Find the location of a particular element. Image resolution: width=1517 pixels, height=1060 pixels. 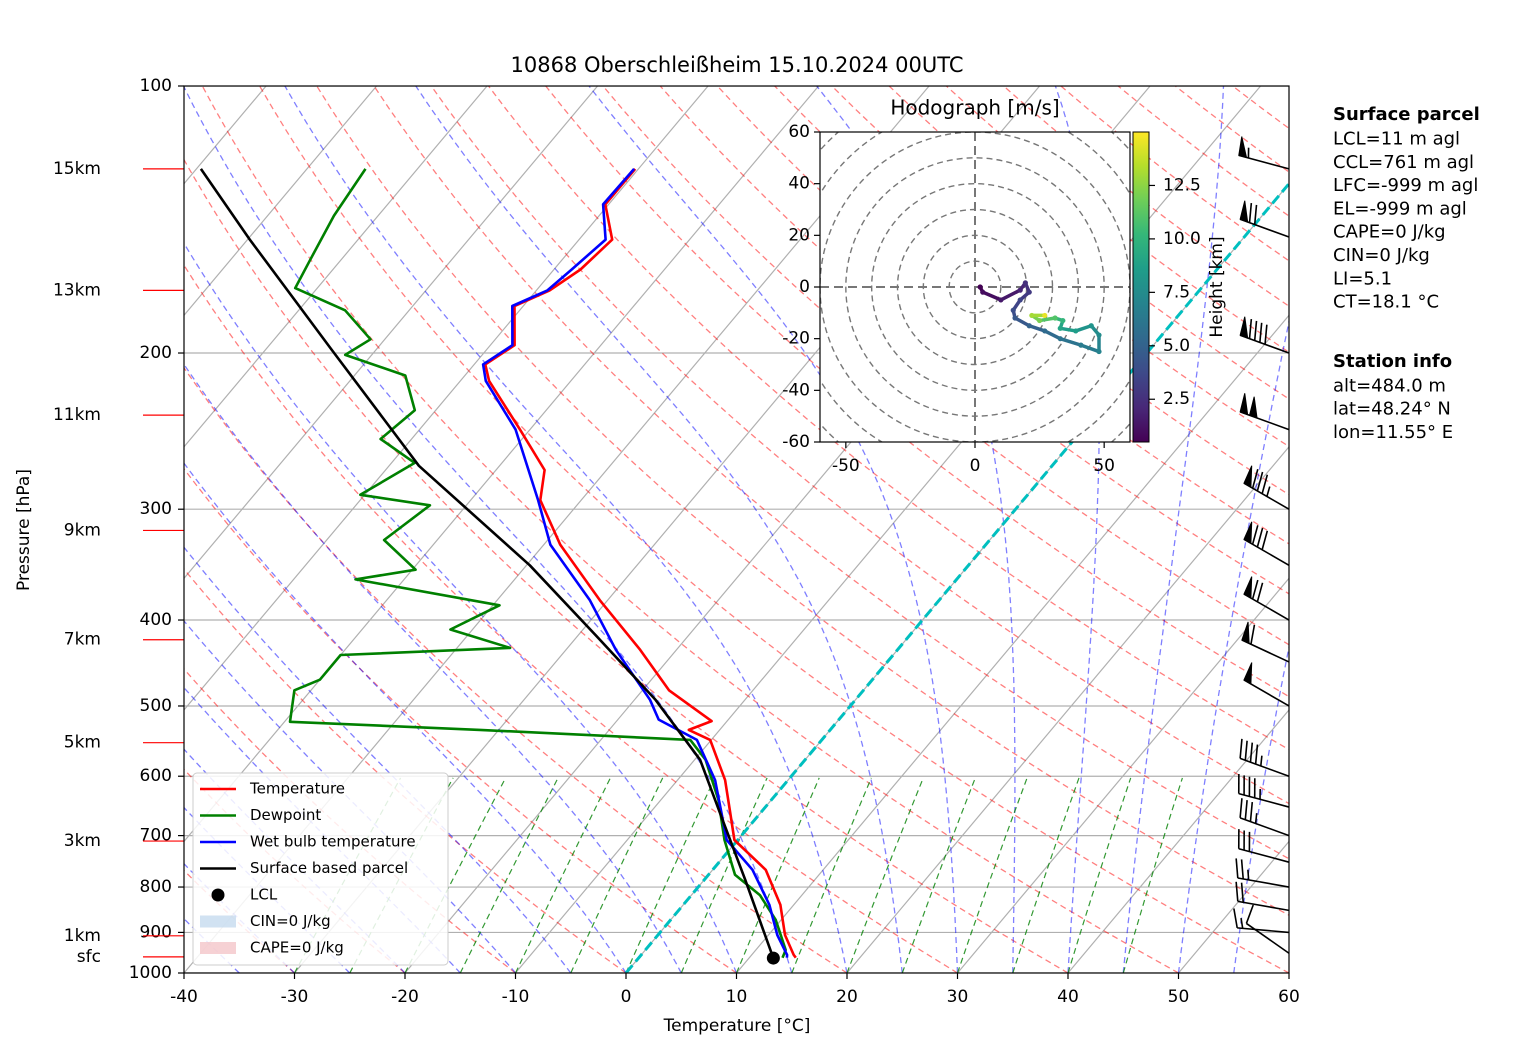

legend-swatch is located at coordinates (218, 895).